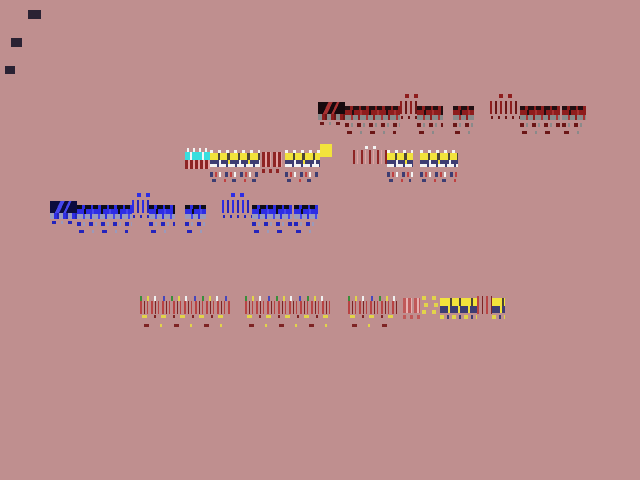 The height and width of the screenshot is (480, 640). Describe the element at coordinates (197, 158) in the screenshot. I see `glitch-seg-cap2` at that location.